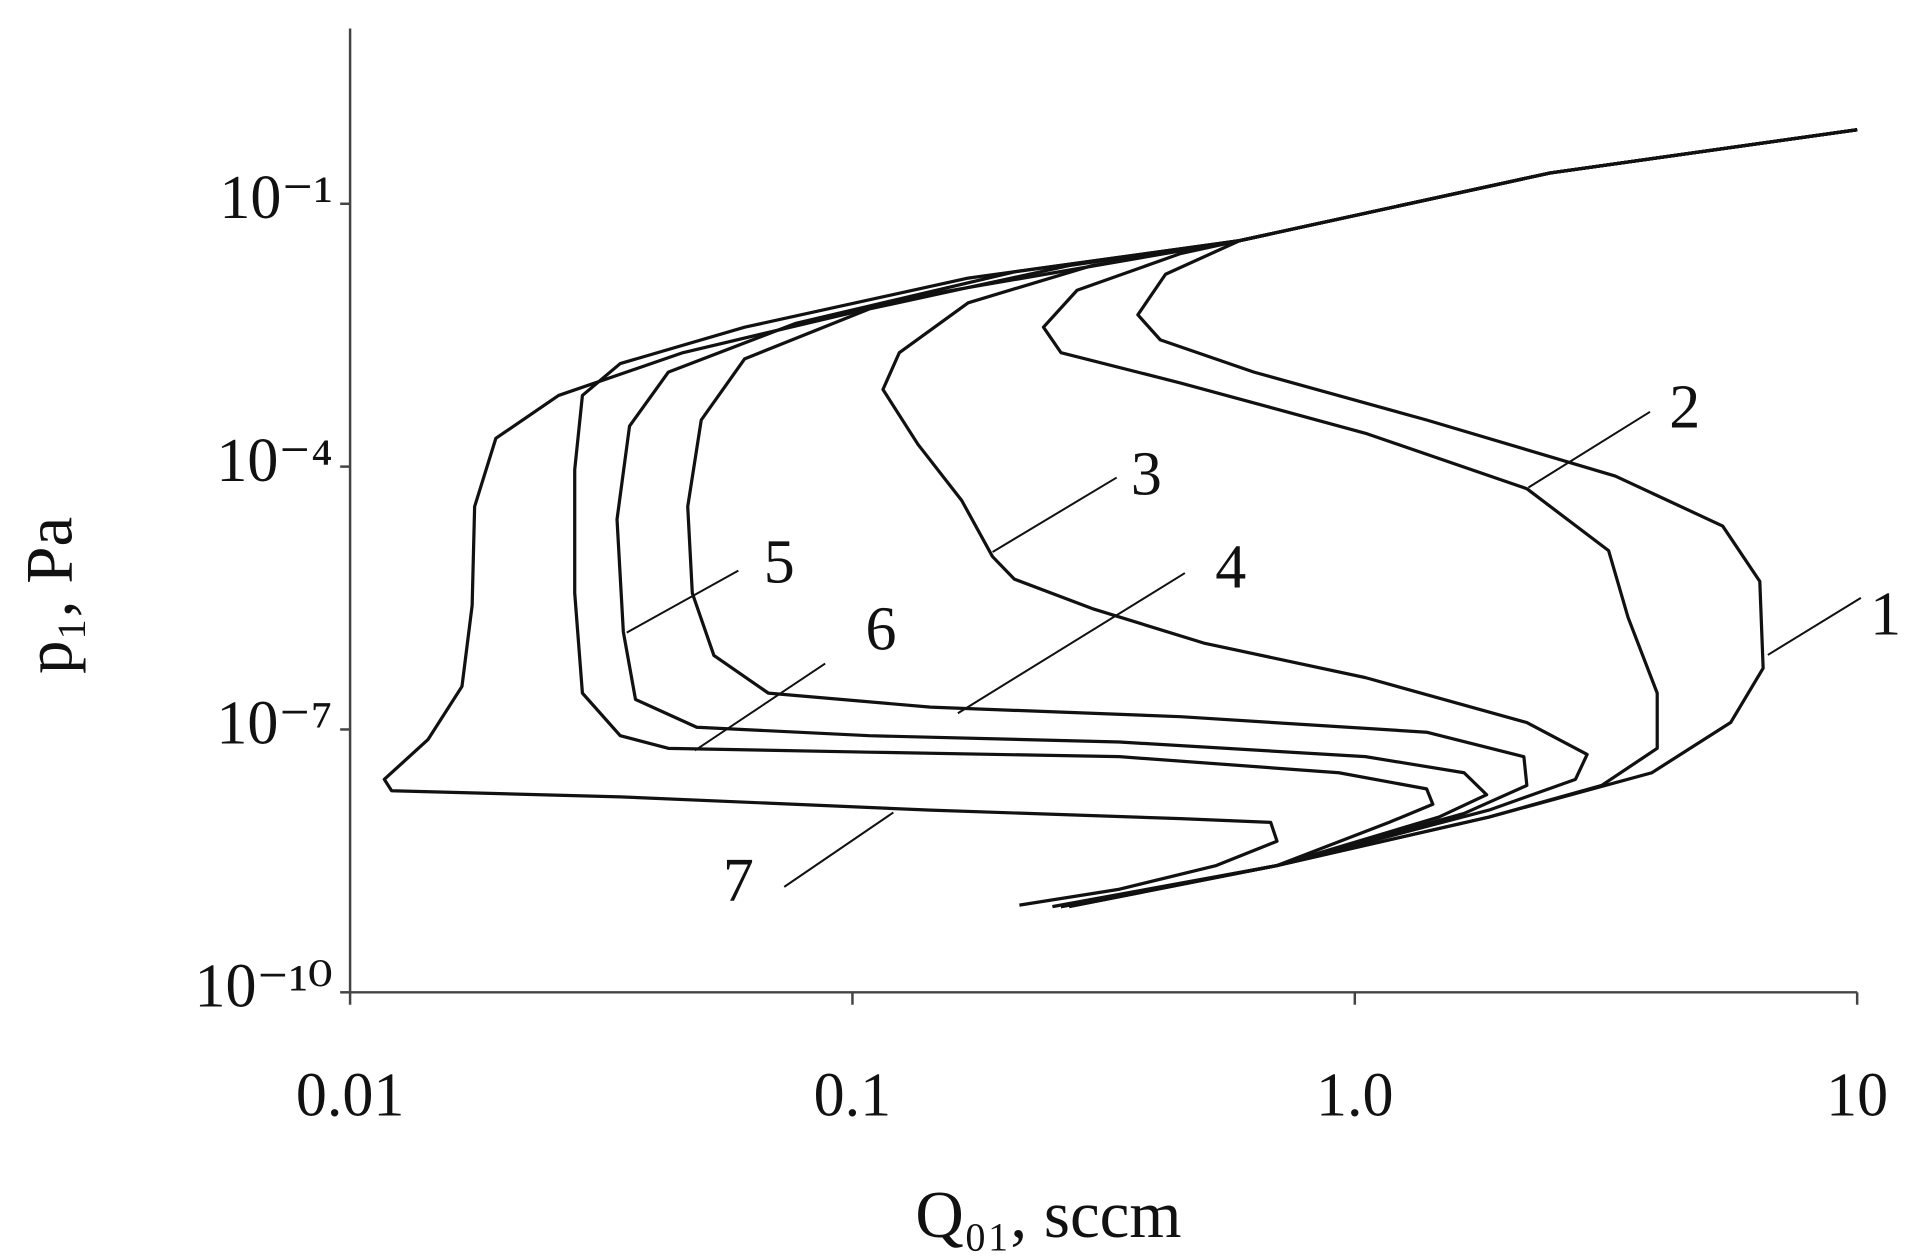 The image size is (1917, 1259). I want to click on y-tick-label: 10⁻⁴, so click(274, 461).